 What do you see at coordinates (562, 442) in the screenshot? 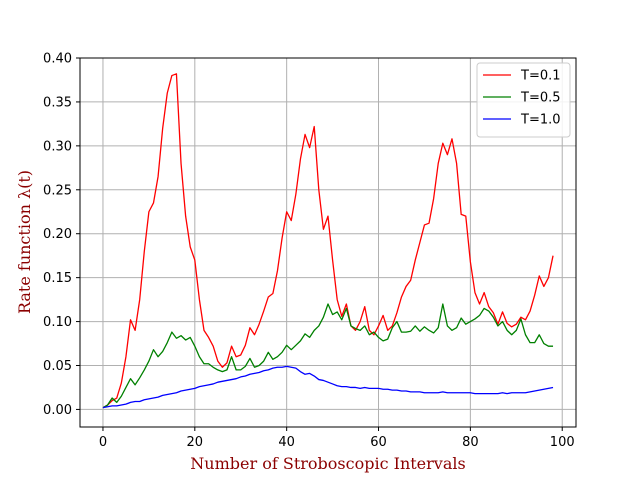
I see `x-tick-label: 100` at bounding box center [562, 442].